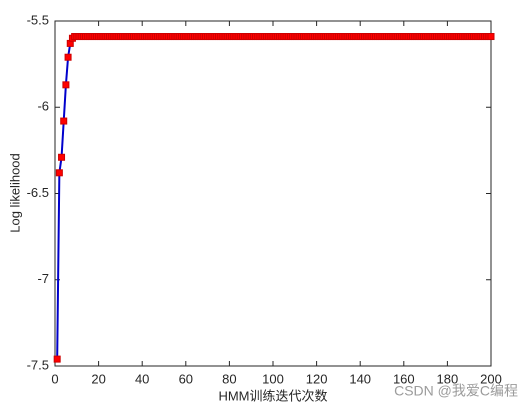 The width and height of the screenshot is (531, 410). I want to click on x-tick-label: 180, so click(448, 378).